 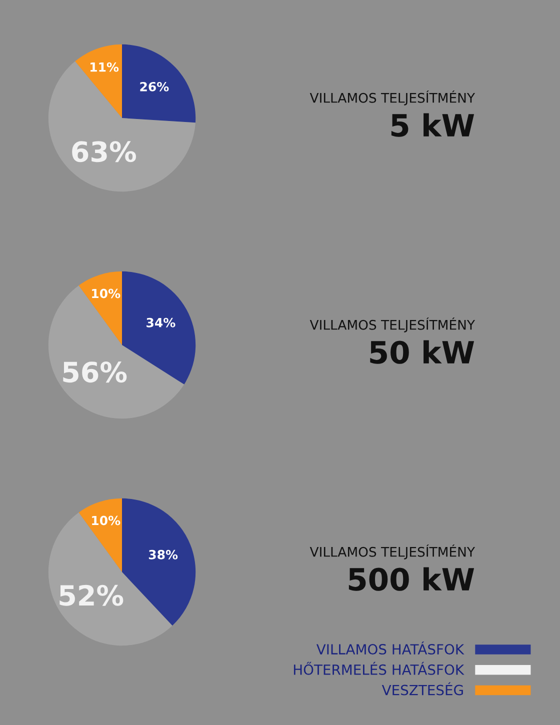 What do you see at coordinates (411, 579) in the screenshot?
I see `text: 500 kW` at bounding box center [411, 579].